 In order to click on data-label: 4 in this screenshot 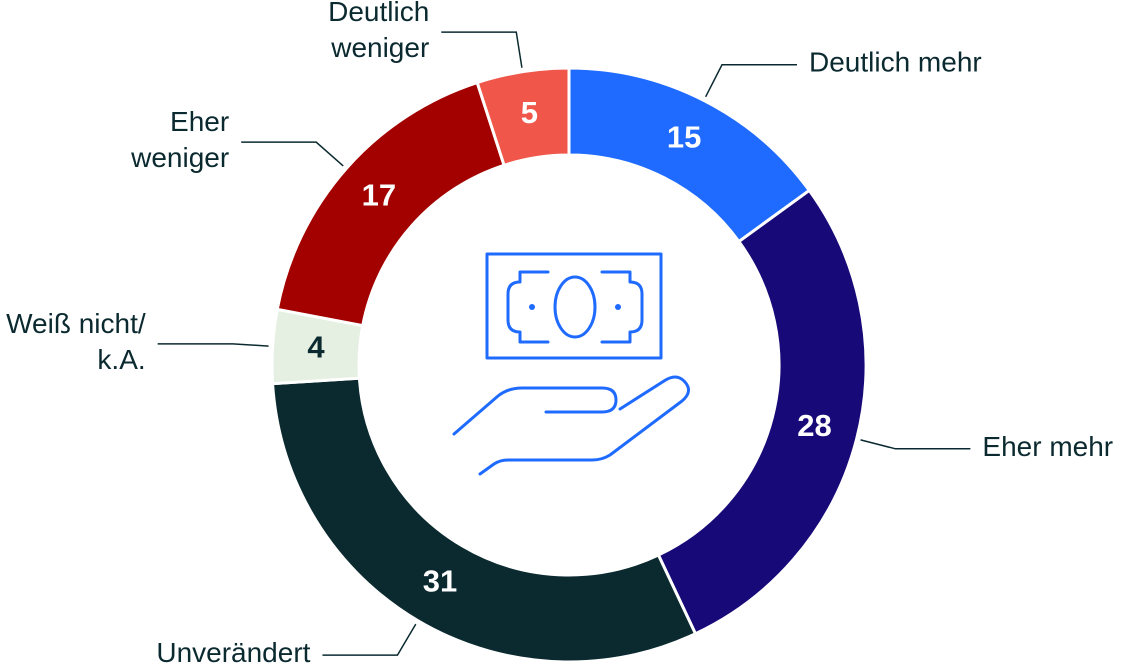, I will do `click(316, 346)`.